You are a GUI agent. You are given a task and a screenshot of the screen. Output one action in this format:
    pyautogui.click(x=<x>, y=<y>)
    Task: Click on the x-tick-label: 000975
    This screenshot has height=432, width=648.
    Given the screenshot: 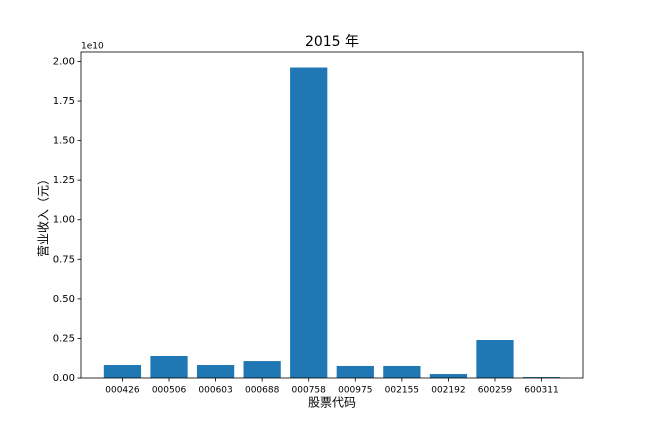 What is the action you would take?
    pyautogui.click(x=355, y=391)
    